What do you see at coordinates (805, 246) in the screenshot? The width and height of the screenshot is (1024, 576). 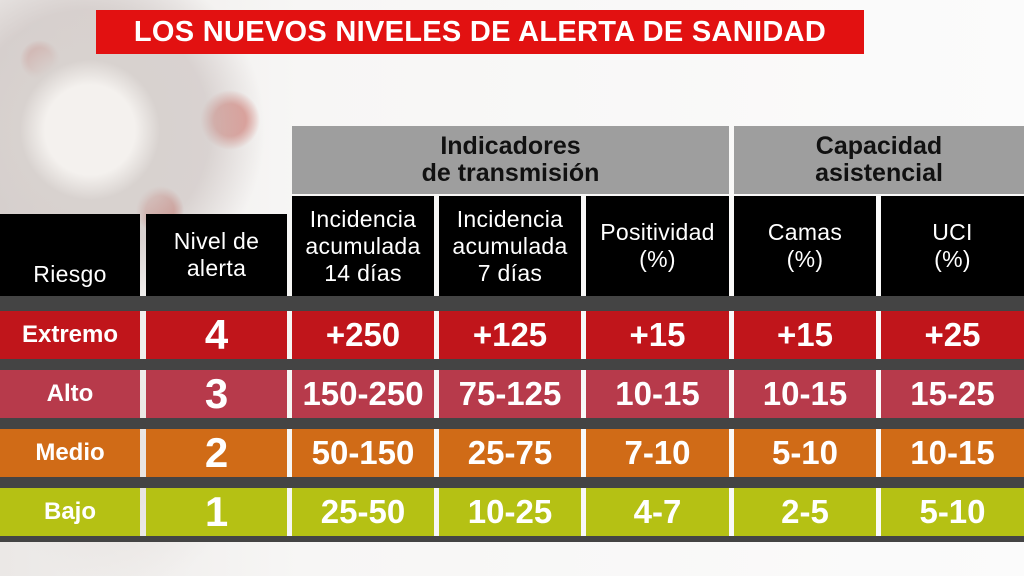 I see `column-header-camas: Camas (%)` at bounding box center [805, 246].